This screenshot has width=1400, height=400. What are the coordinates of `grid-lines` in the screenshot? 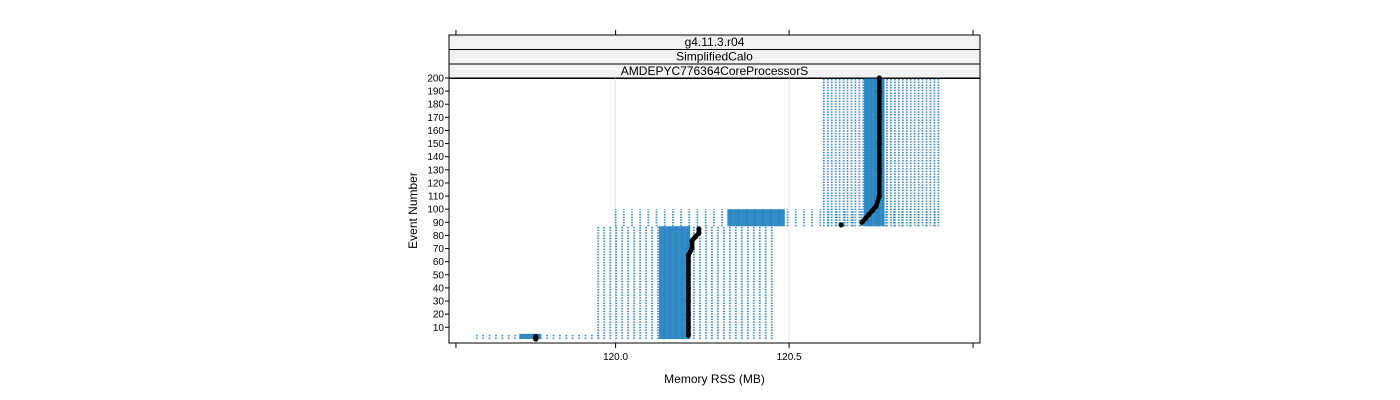 It's located at (702, 210).